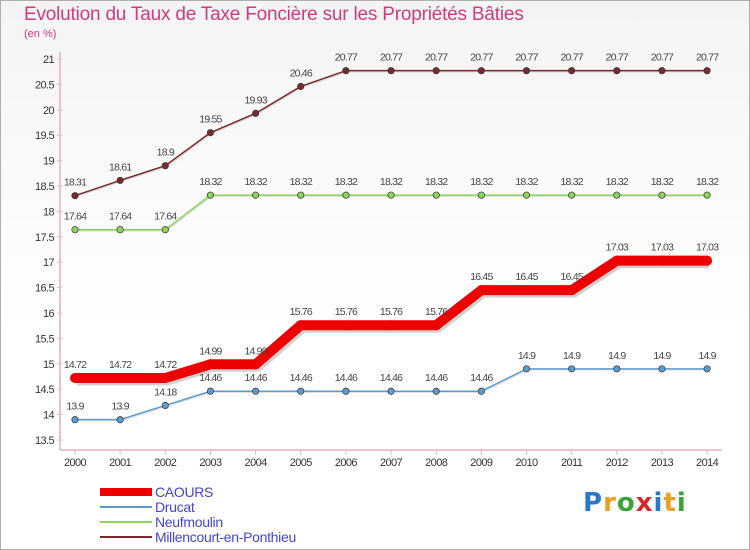  What do you see at coordinates (572, 277) in the screenshot?
I see `data-label: 16.45` at bounding box center [572, 277].